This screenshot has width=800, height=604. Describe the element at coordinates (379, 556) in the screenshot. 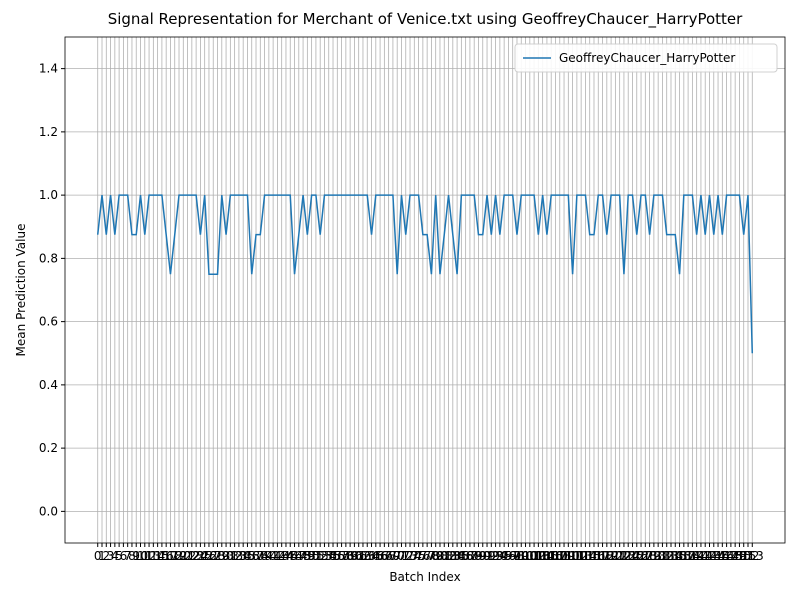

I see `x-tick-label: 66` at that location.